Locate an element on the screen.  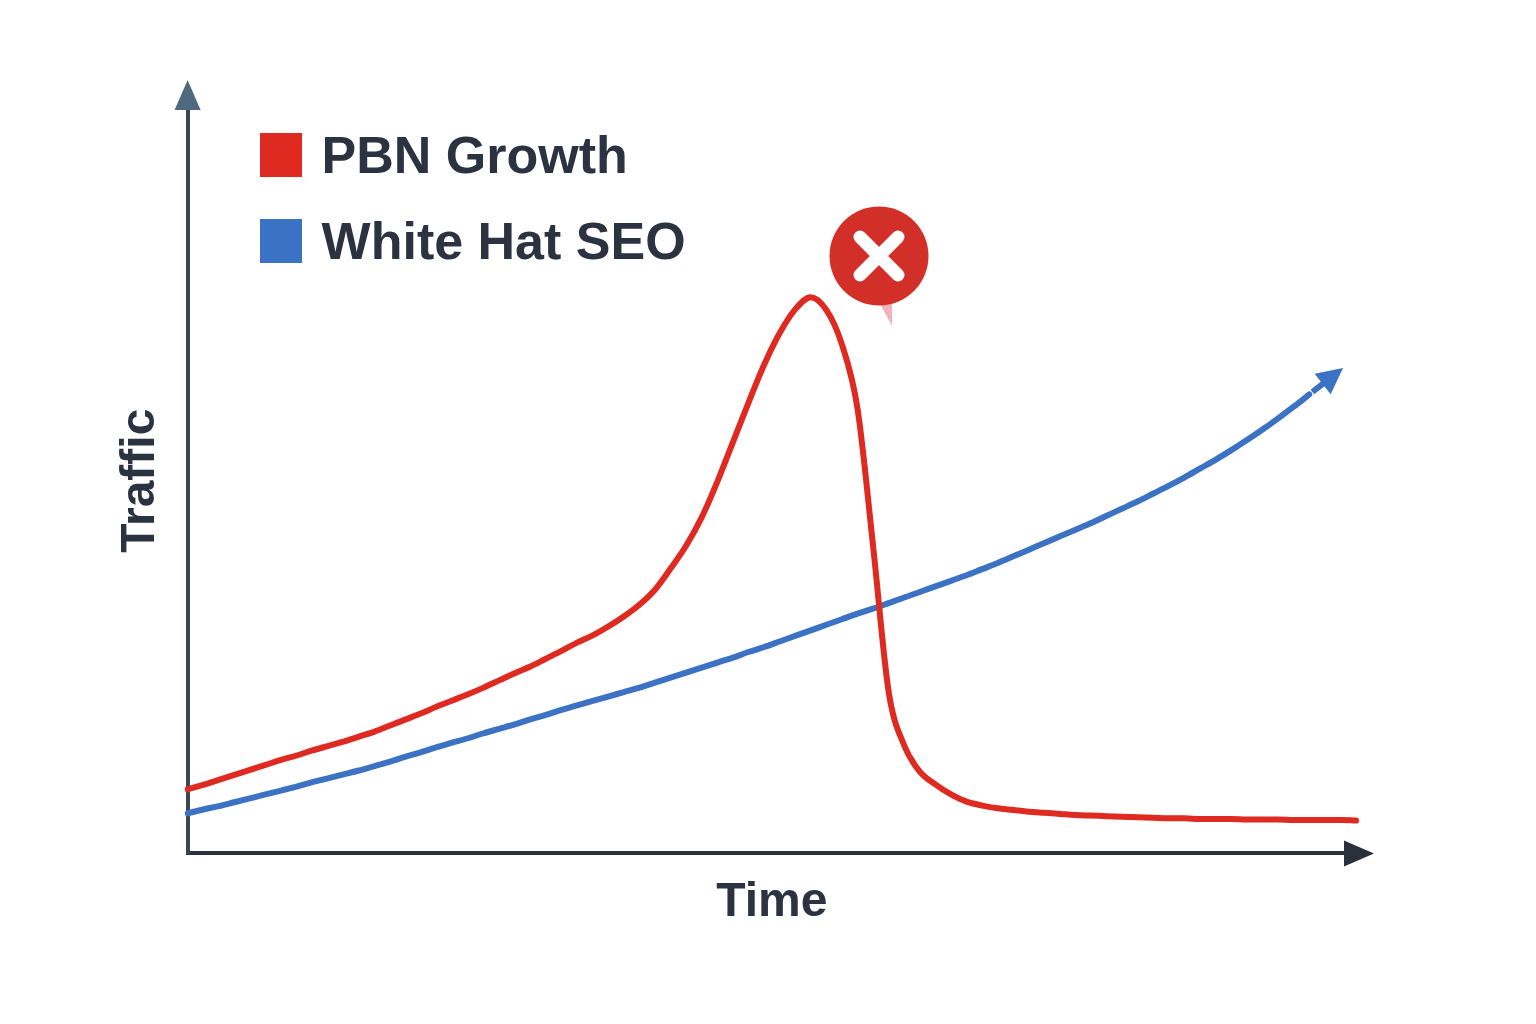
x-axis-title: Time is located at coordinates (772, 900).